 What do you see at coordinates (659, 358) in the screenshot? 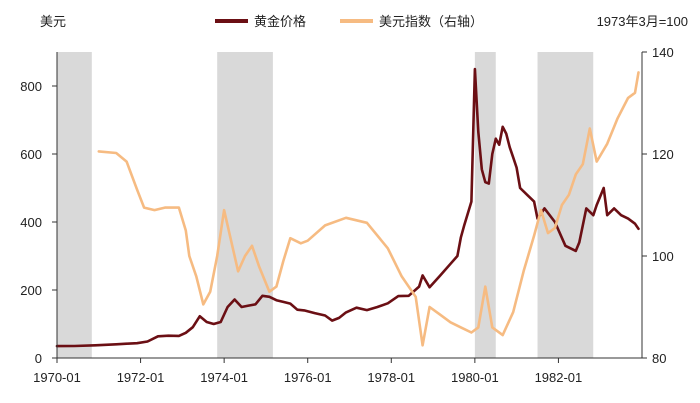
I see `right-tick-label-80: 80` at bounding box center [659, 358].